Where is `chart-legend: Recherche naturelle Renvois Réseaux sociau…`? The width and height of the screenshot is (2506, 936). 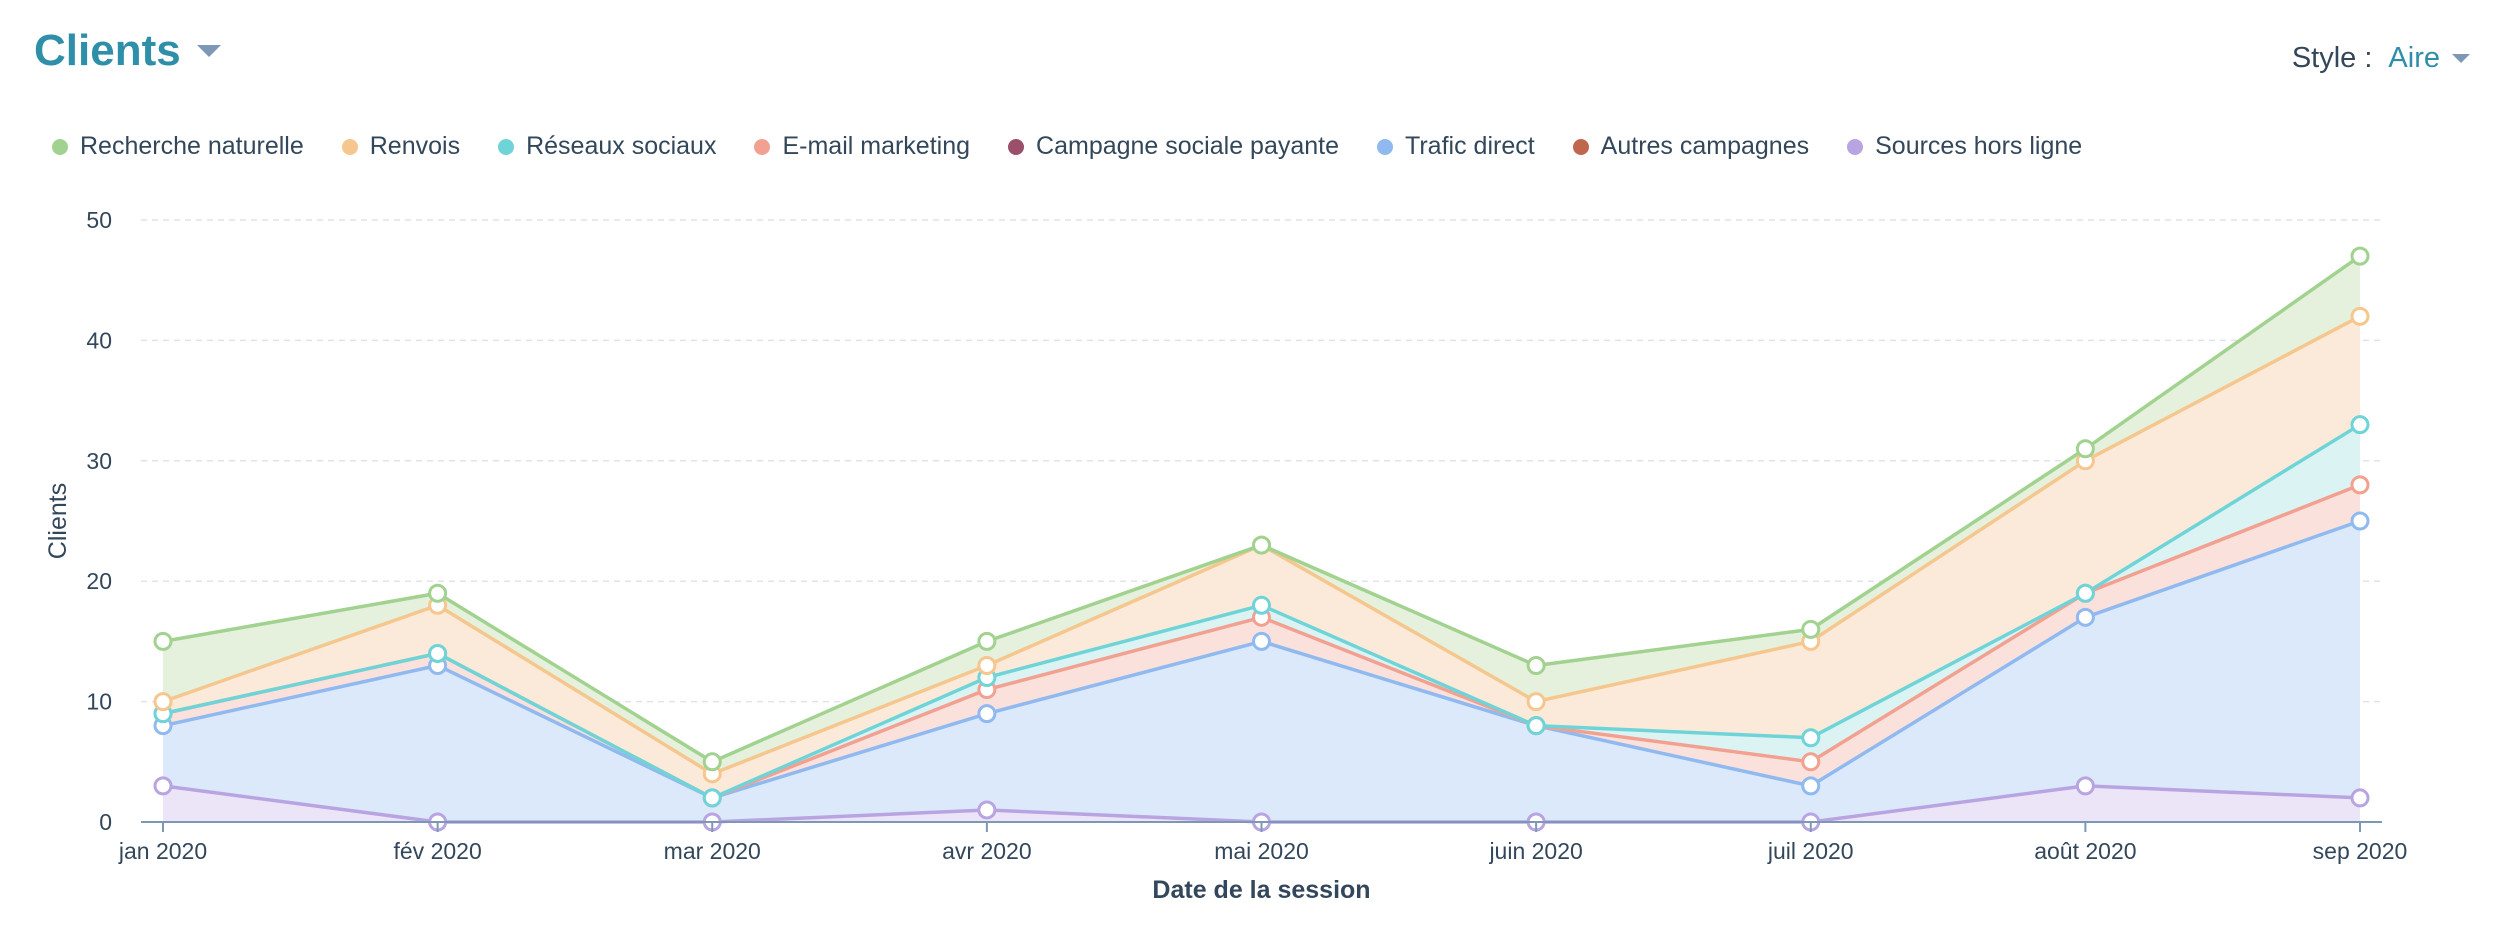
chart-legend: Recherche naturelle Renvois Réseaux sociau… is located at coordinates (1086, 146).